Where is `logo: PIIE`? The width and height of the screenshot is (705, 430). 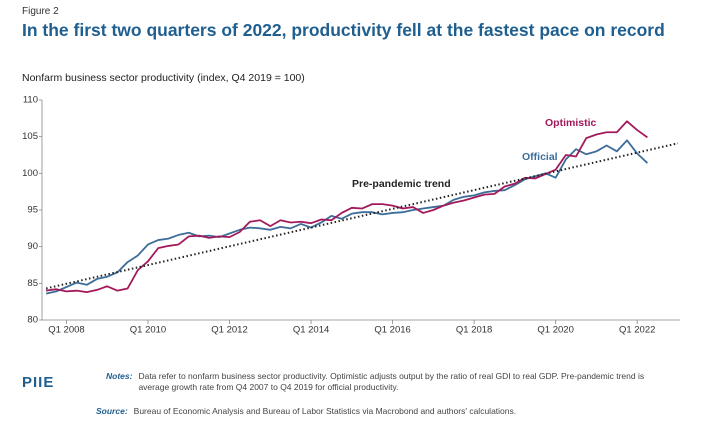
logo: PIIE is located at coordinates (38, 382).